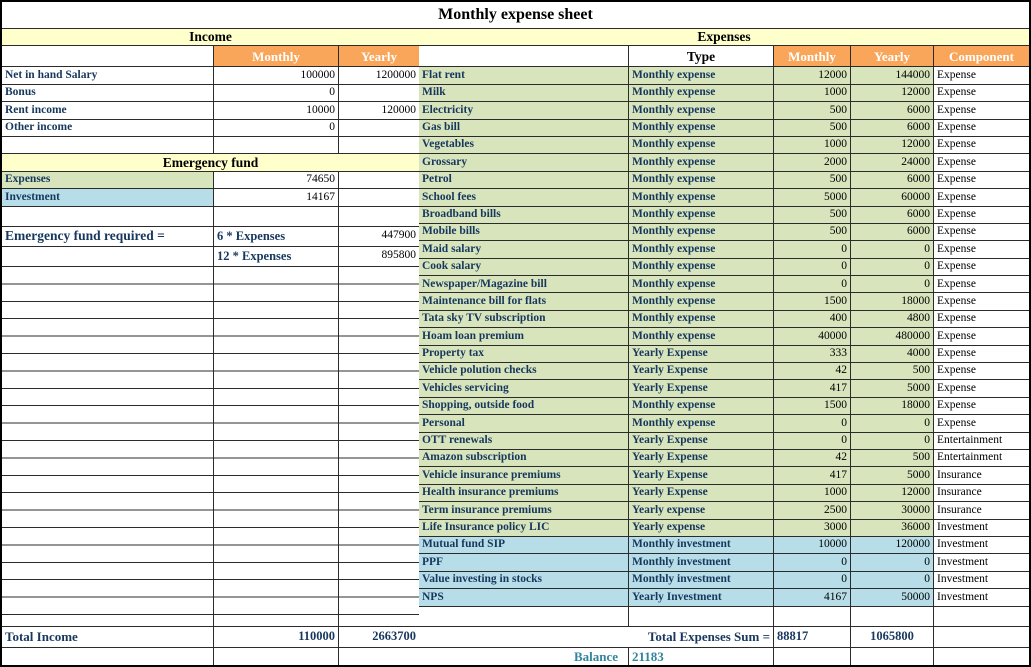 This screenshot has height=667, width=1031. What do you see at coordinates (701, 511) in the screenshot?
I see `expense-type-cell: Yearly expense` at bounding box center [701, 511].